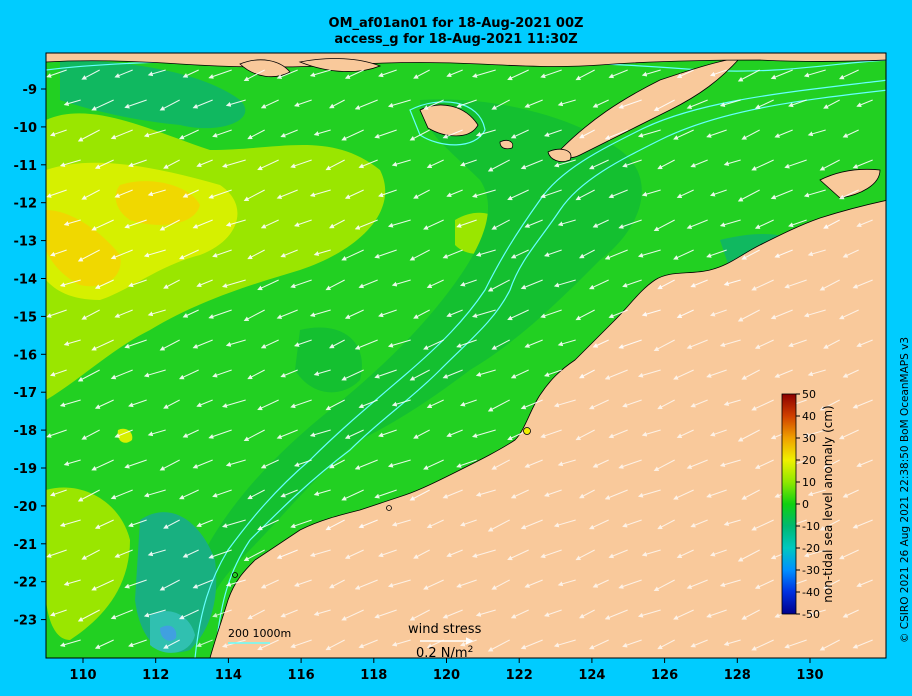 The image size is (912, 696). I want to click on colorbar-tick-label: 50, so click(809, 394).